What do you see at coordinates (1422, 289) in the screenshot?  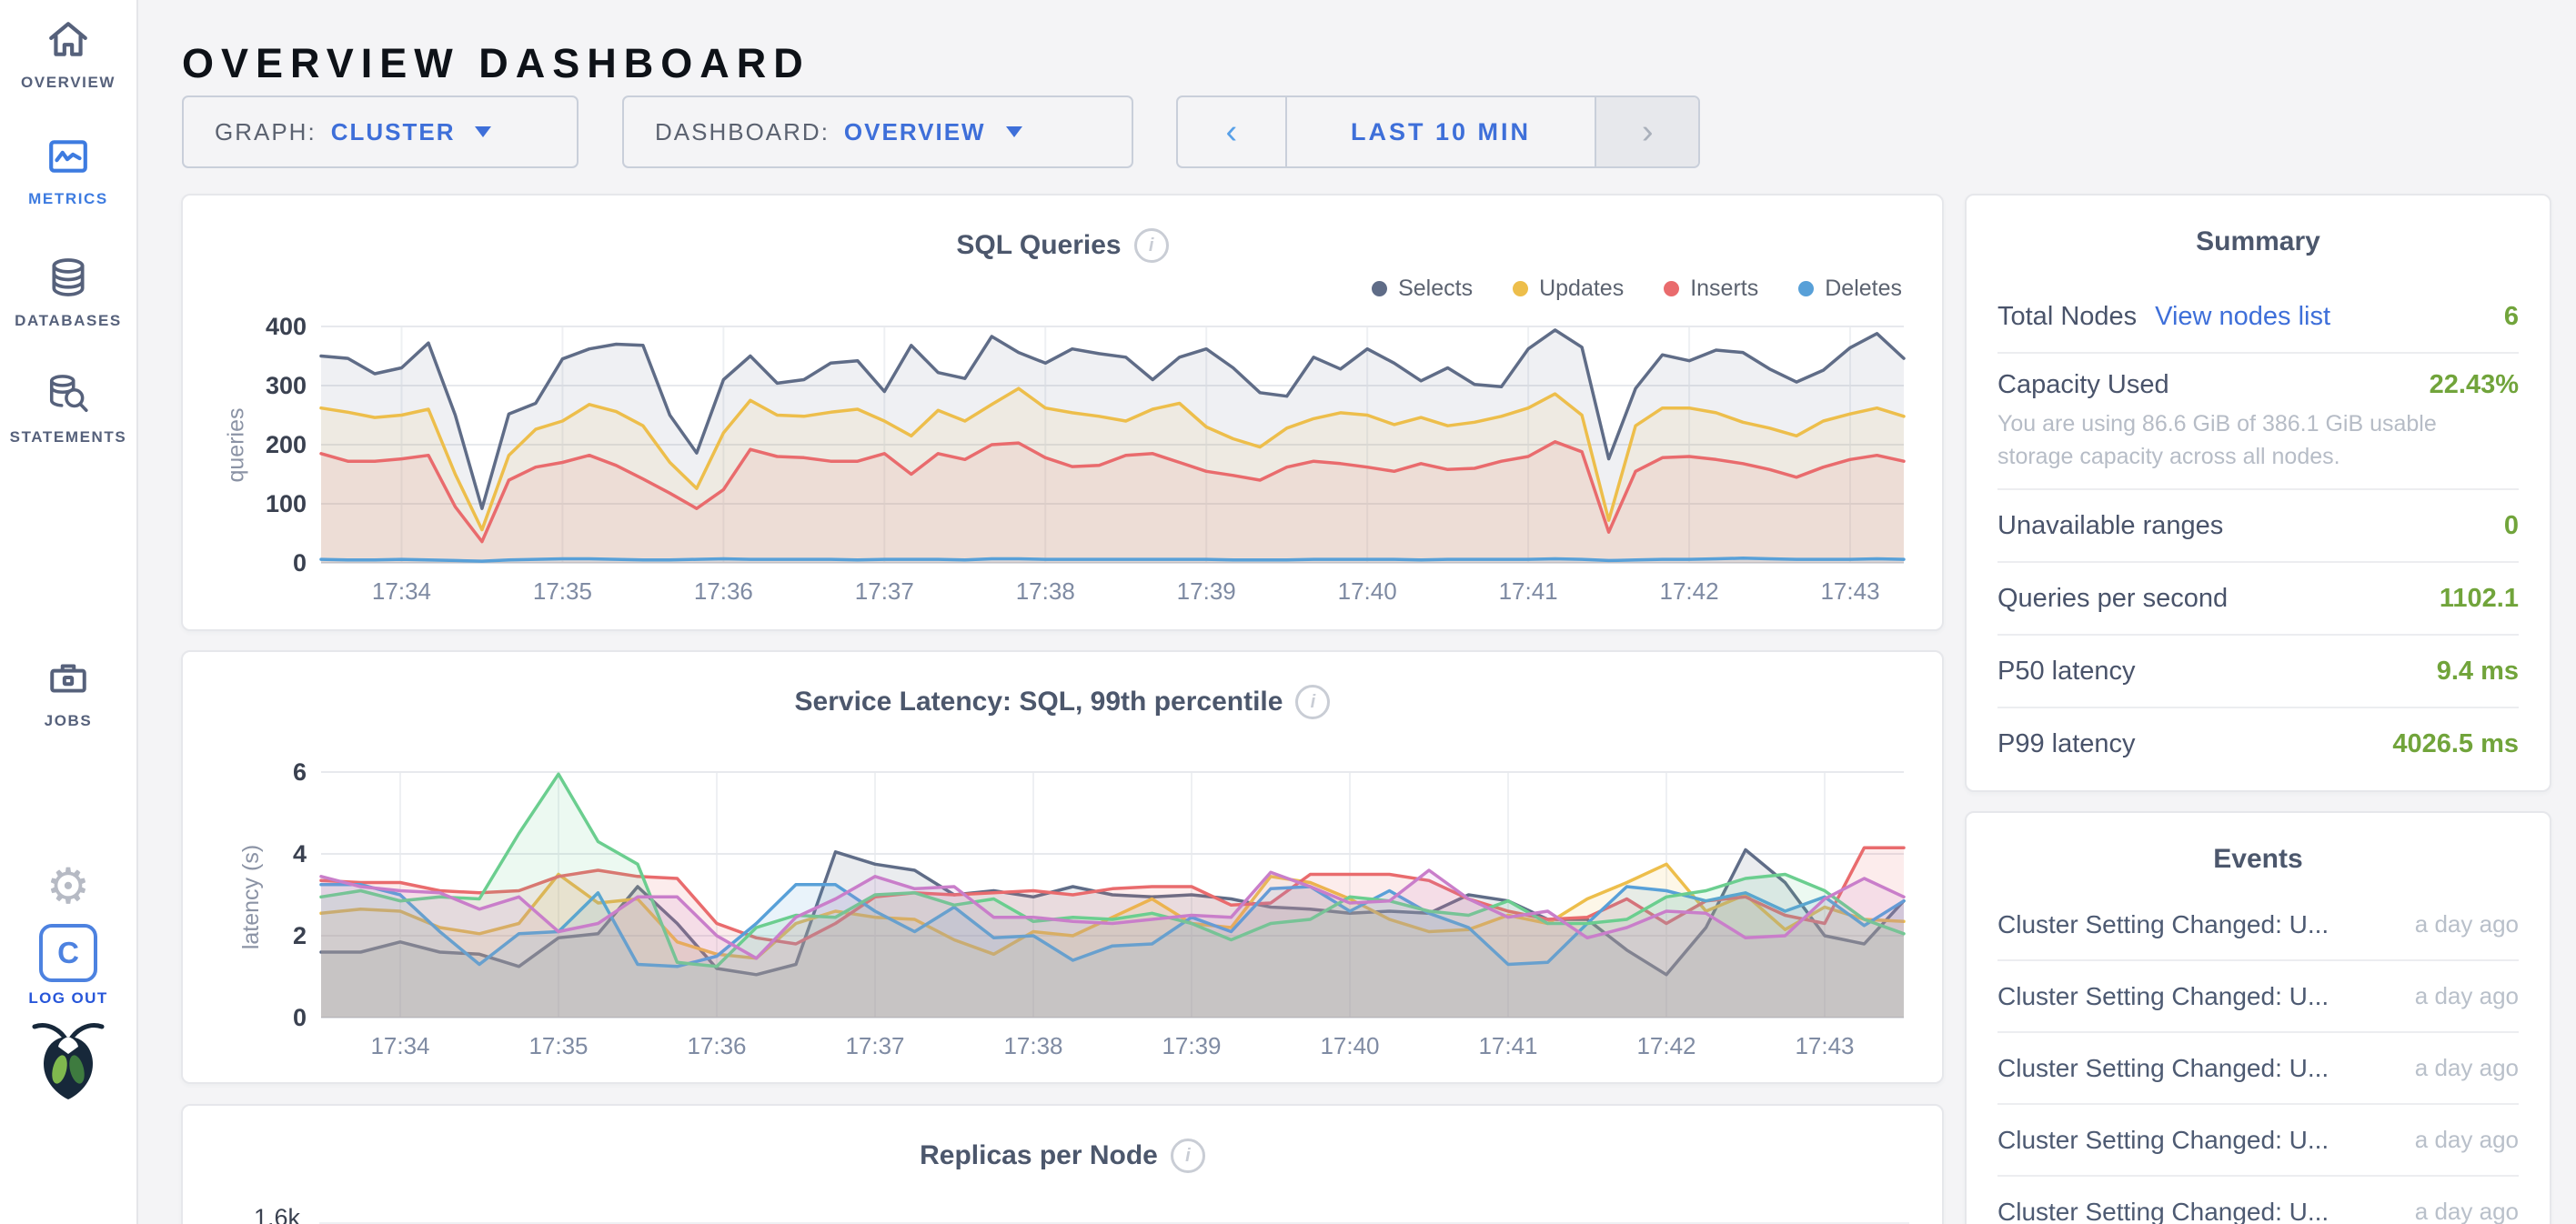 I see `legend-item-selects: Selects` at bounding box center [1422, 289].